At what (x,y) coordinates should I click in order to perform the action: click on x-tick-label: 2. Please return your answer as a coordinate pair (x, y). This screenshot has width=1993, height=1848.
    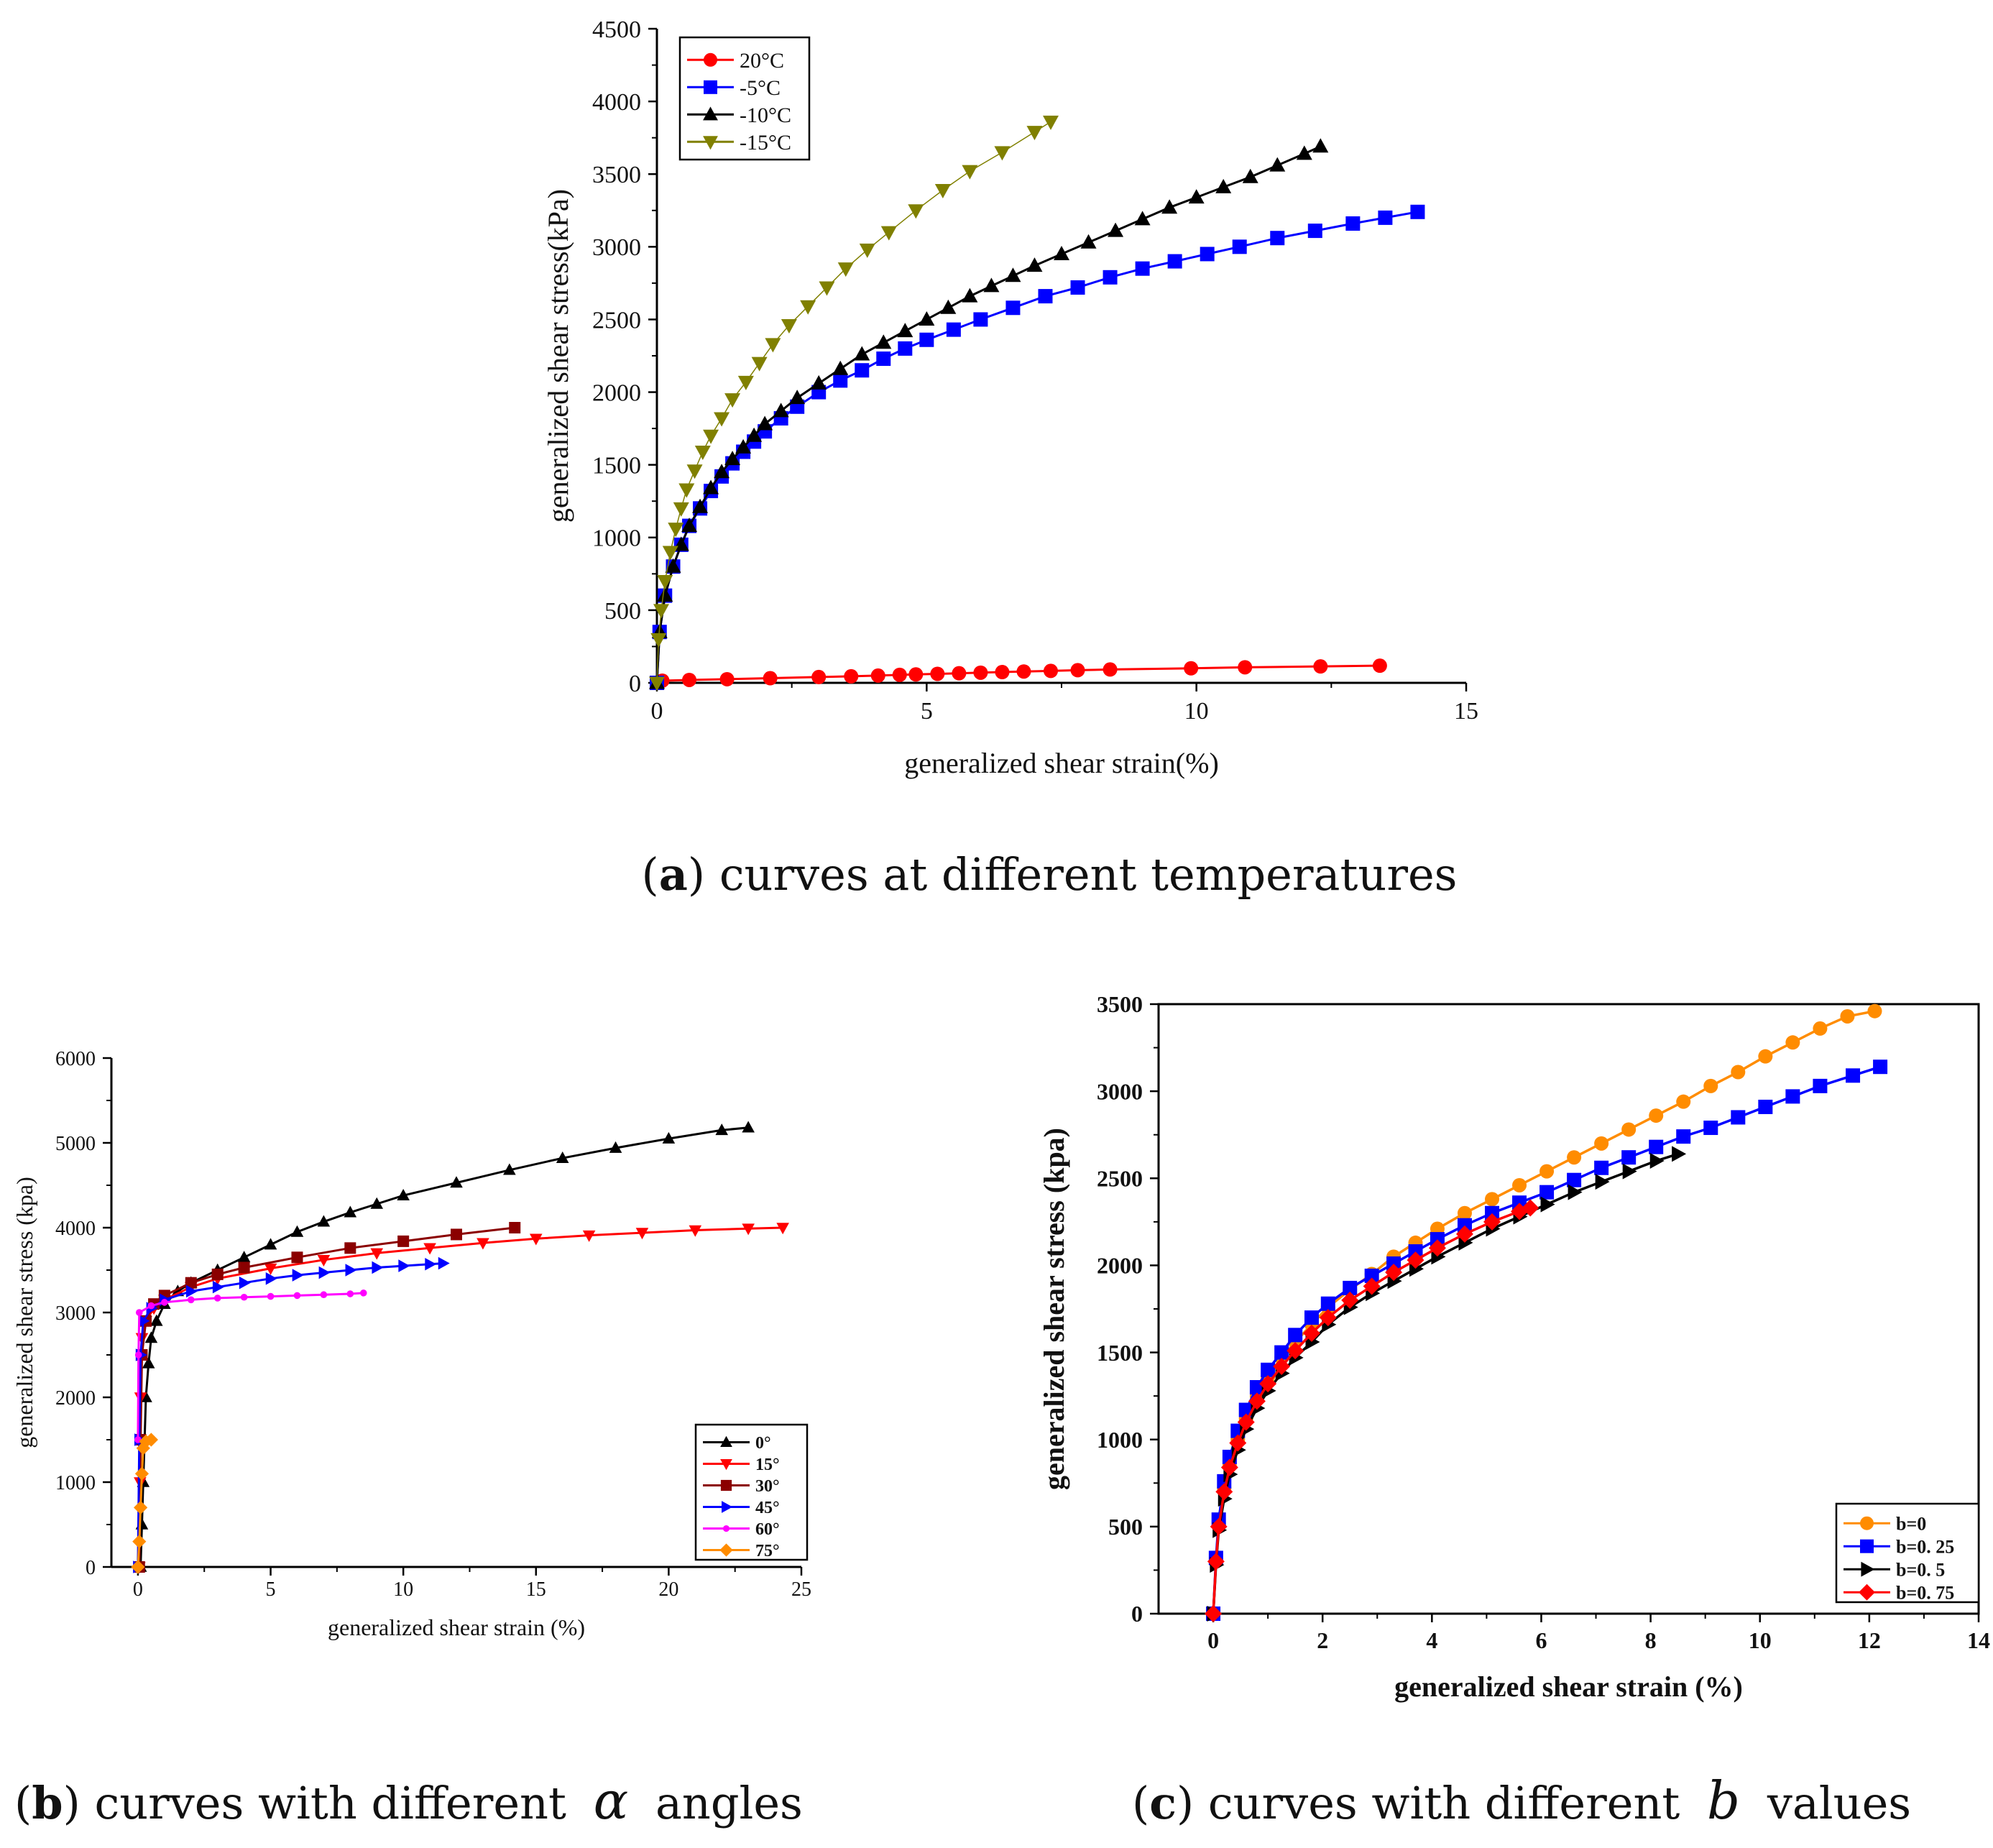
    Looking at the image, I should click on (1322, 1640).